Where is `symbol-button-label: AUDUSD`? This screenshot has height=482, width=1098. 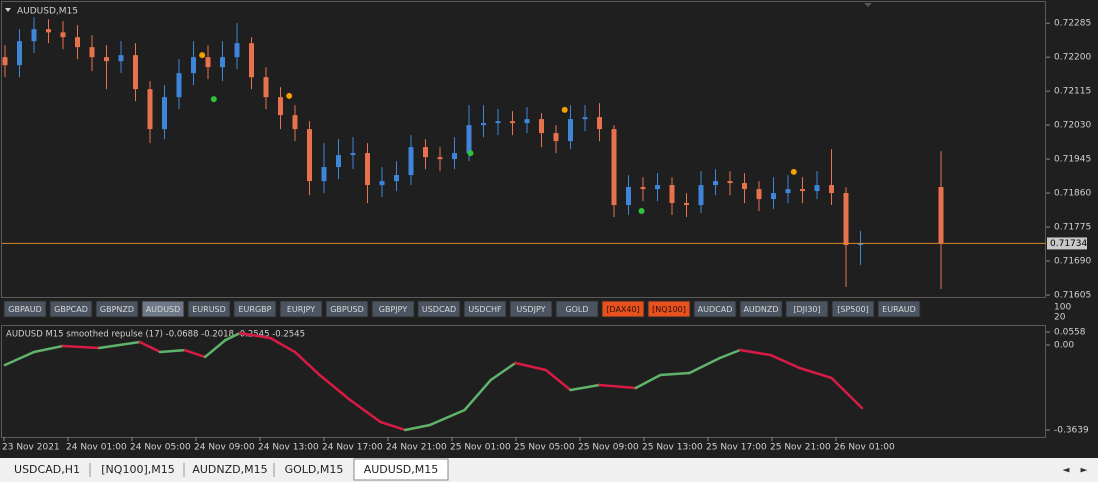
symbol-button-label: AUDUSD is located at coordinates (163, 309).